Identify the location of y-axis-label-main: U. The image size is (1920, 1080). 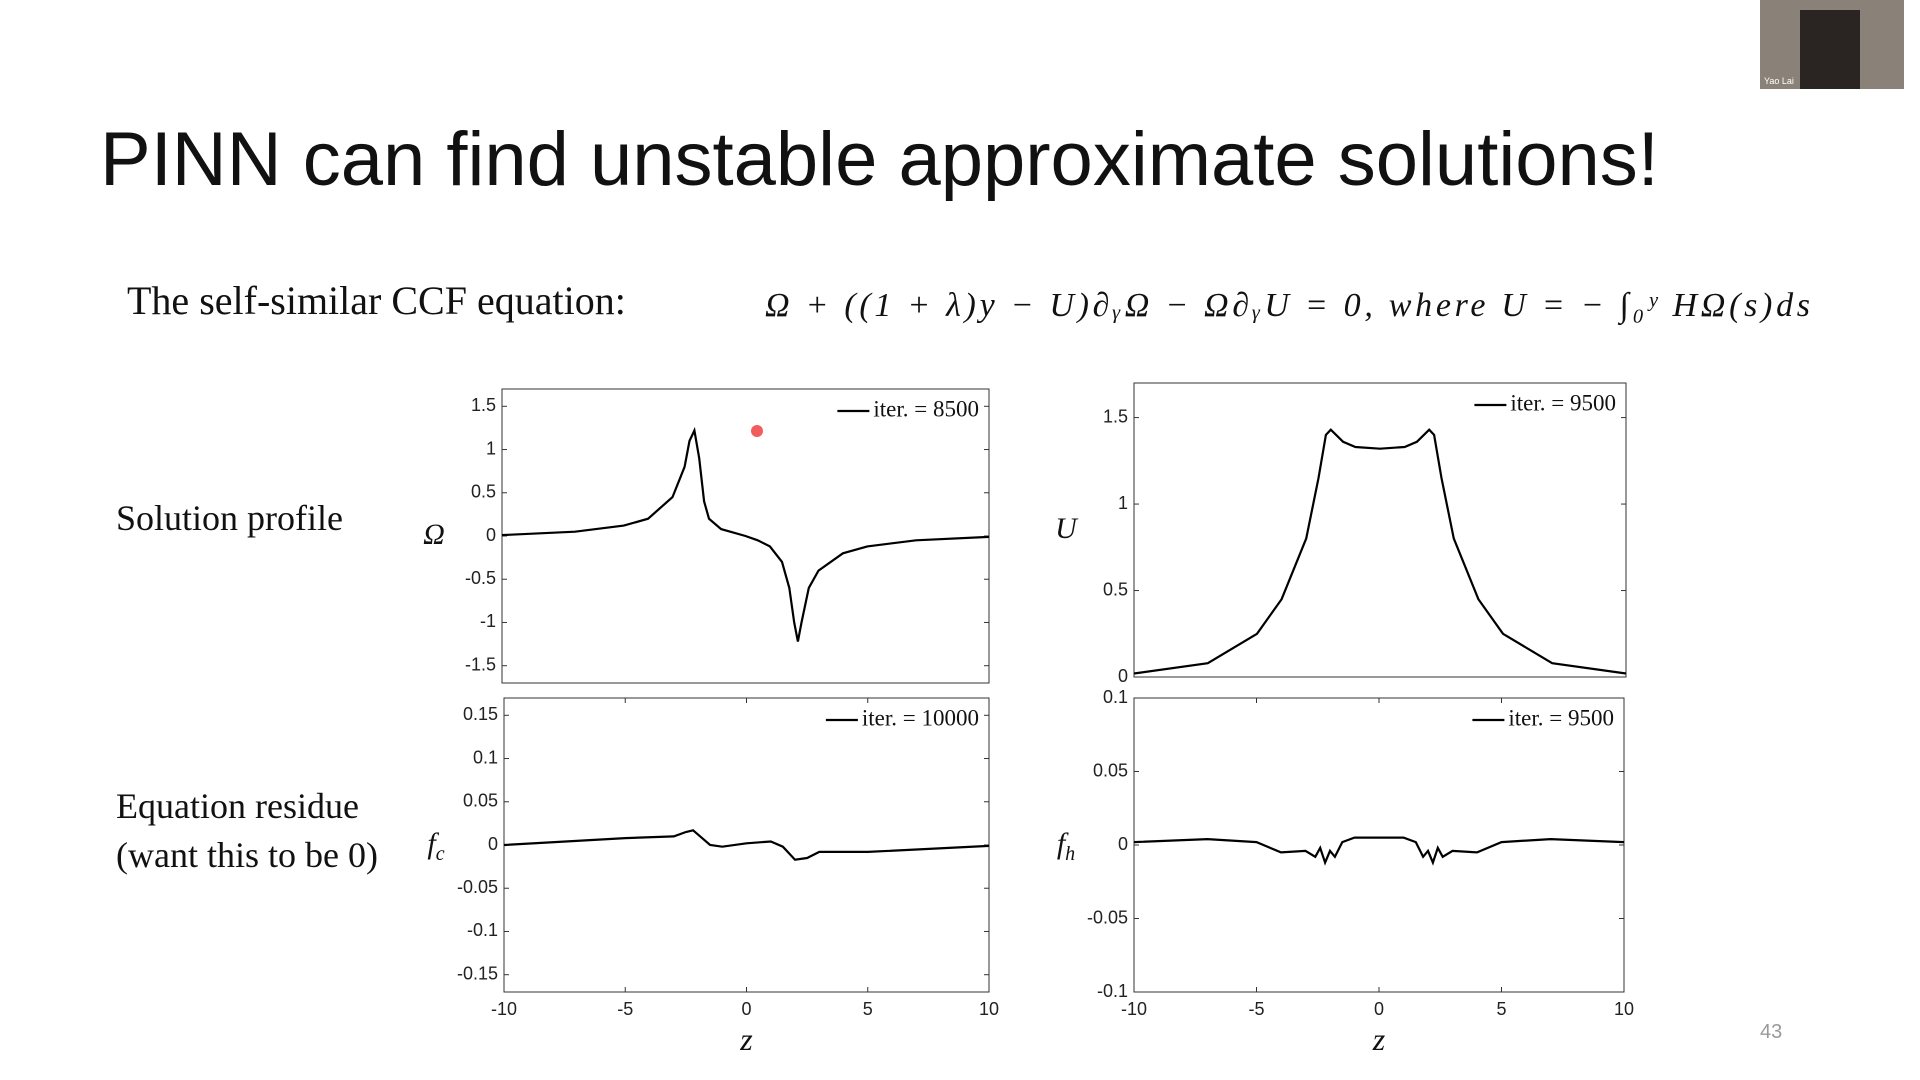
(1067, 528).